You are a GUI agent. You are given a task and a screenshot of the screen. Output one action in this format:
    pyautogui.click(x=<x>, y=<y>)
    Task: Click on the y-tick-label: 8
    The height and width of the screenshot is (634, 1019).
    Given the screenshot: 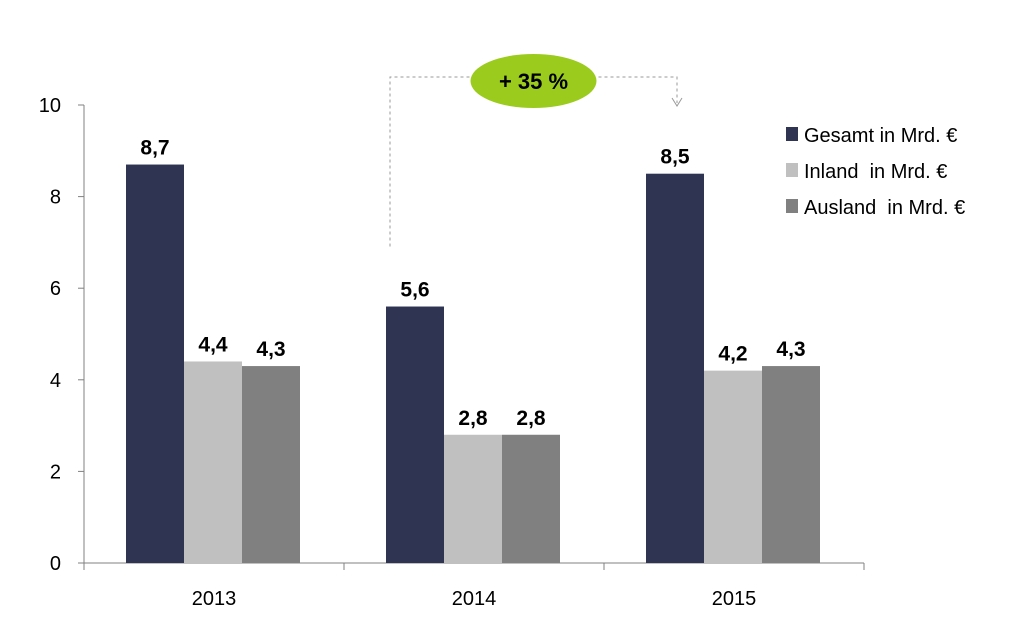 What is the action you would take?
    pyautogui.click(x=55, y=198)
    